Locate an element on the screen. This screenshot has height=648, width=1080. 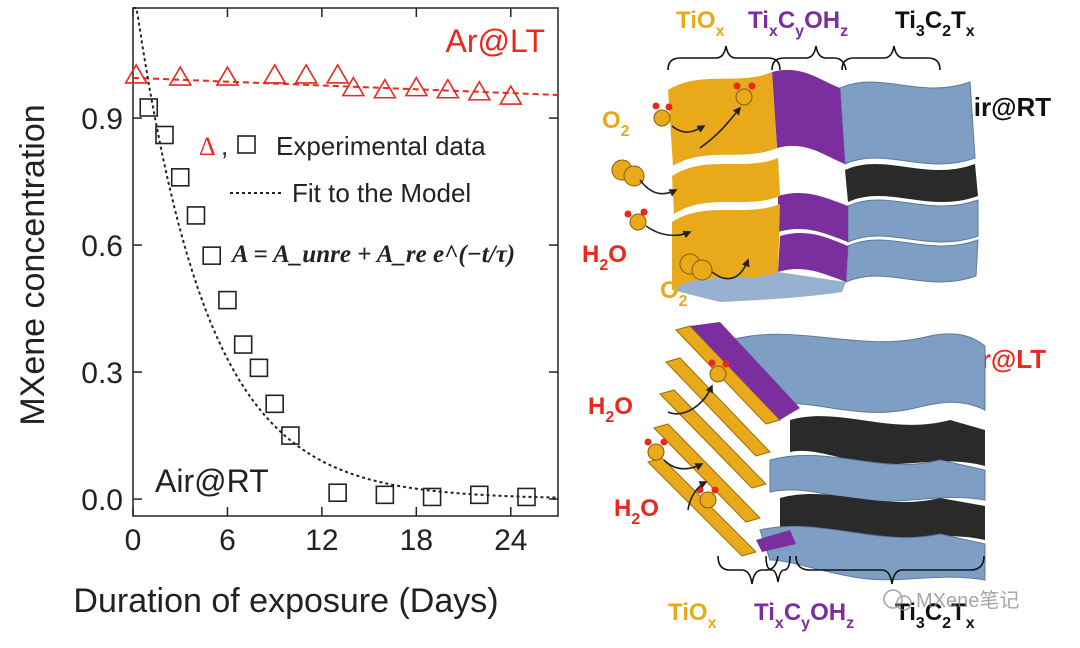
equation: A = A_unre + A_re e^(−t/τ) is located at coordinates (372, 254).